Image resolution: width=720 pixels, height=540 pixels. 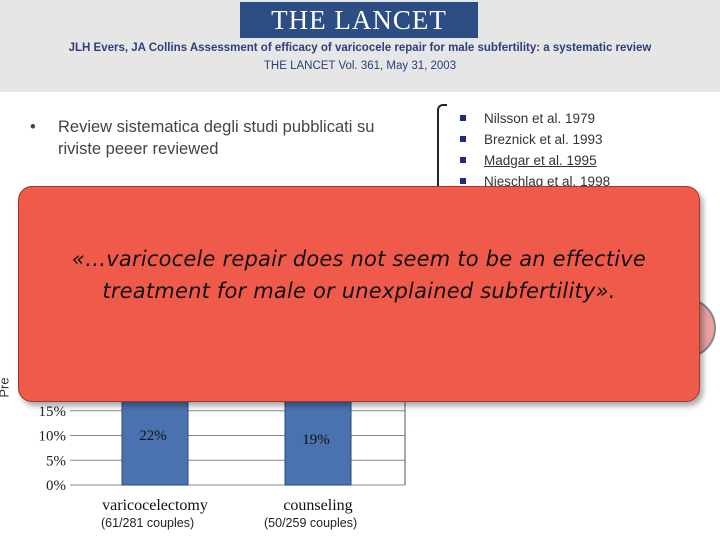 What do you see at coordinates (359, 20) in the screenshot?
I see `lancet-logo: THE LANCET` at bounding box center [359, 20].